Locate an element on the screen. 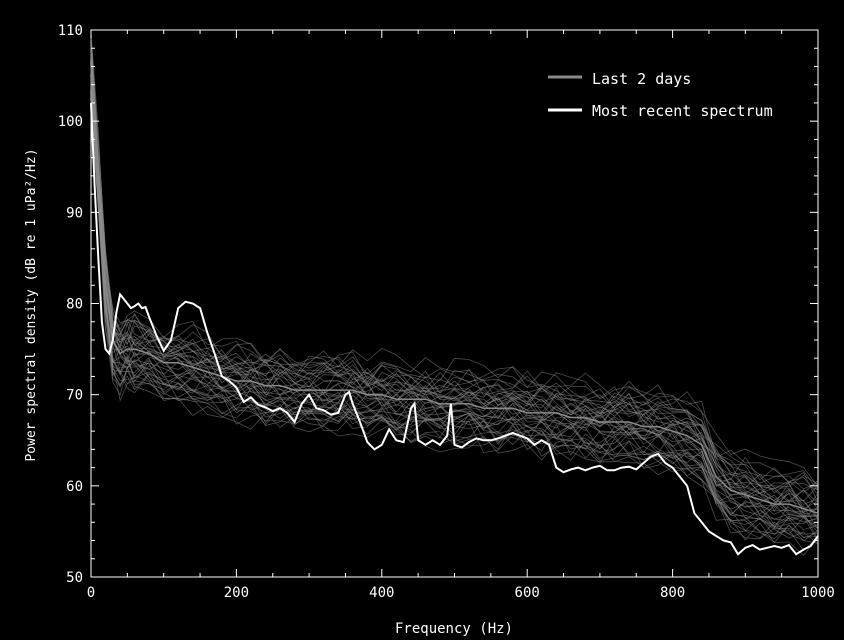  y-axis-label: Power spectral density (dB re 1 uPa²/Hz) is located at coordinates (31, 304).